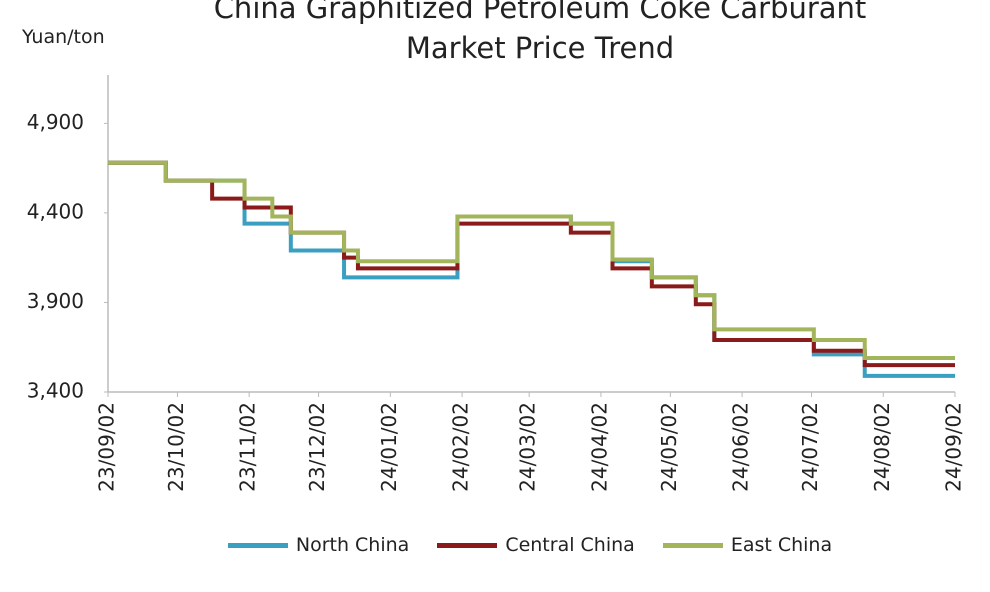 The image size is (990, 592). I want to click on y-tick-label: 4,900, so click(55, 122).